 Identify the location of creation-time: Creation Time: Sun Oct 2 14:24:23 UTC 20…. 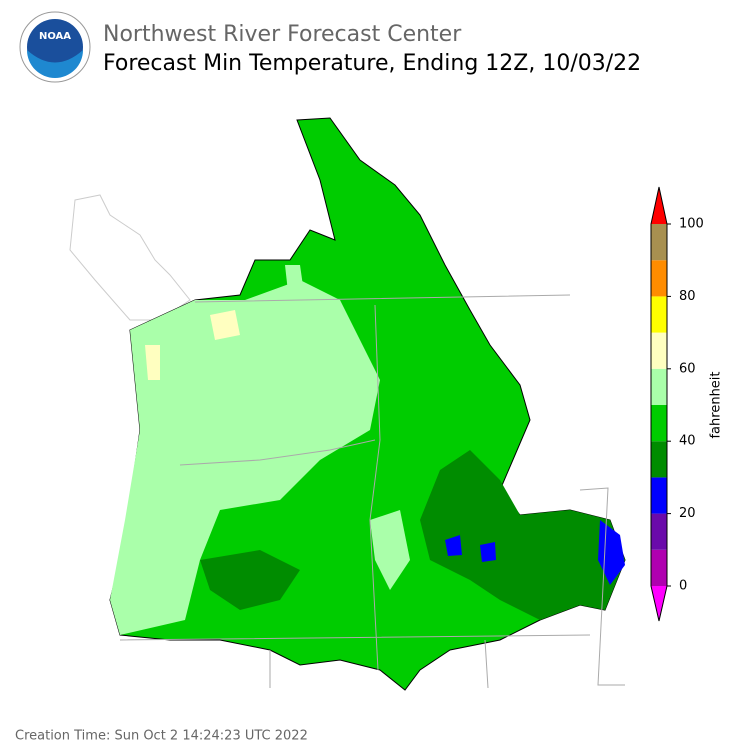
(161, 736).